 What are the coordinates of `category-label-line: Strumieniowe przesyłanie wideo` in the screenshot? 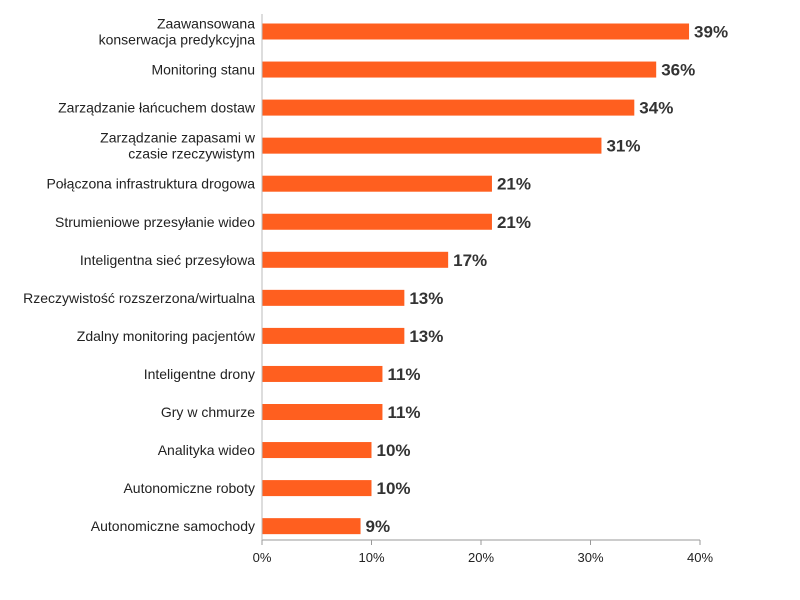 It's located at (155, 222).